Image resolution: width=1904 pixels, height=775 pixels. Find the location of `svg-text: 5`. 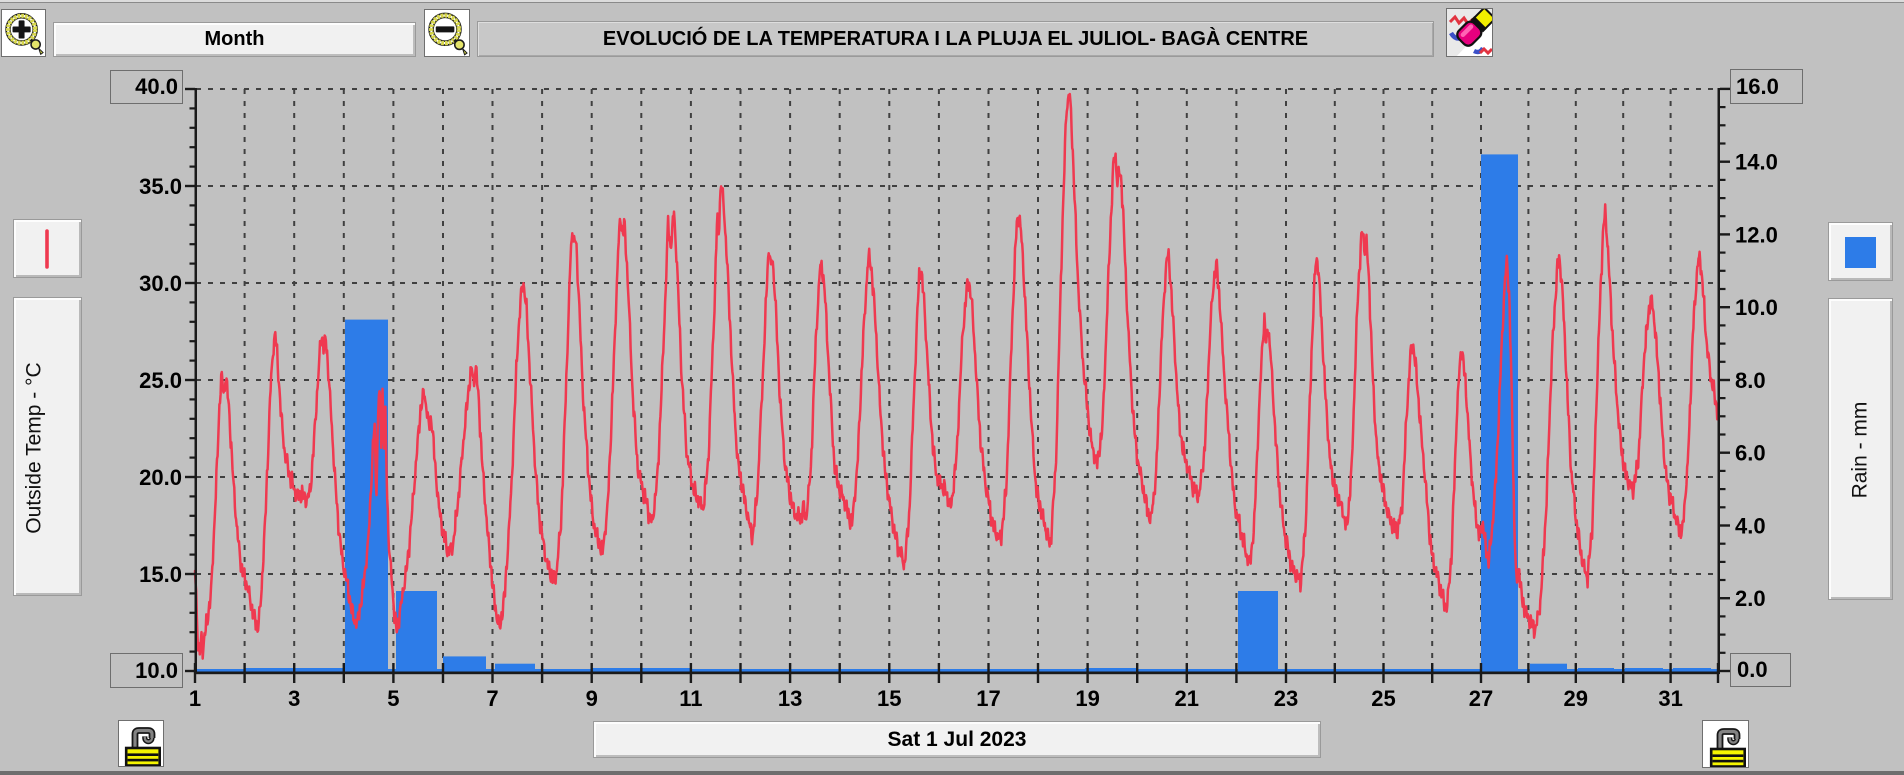

svg-text: 5 is located at coordinates (393, 698).